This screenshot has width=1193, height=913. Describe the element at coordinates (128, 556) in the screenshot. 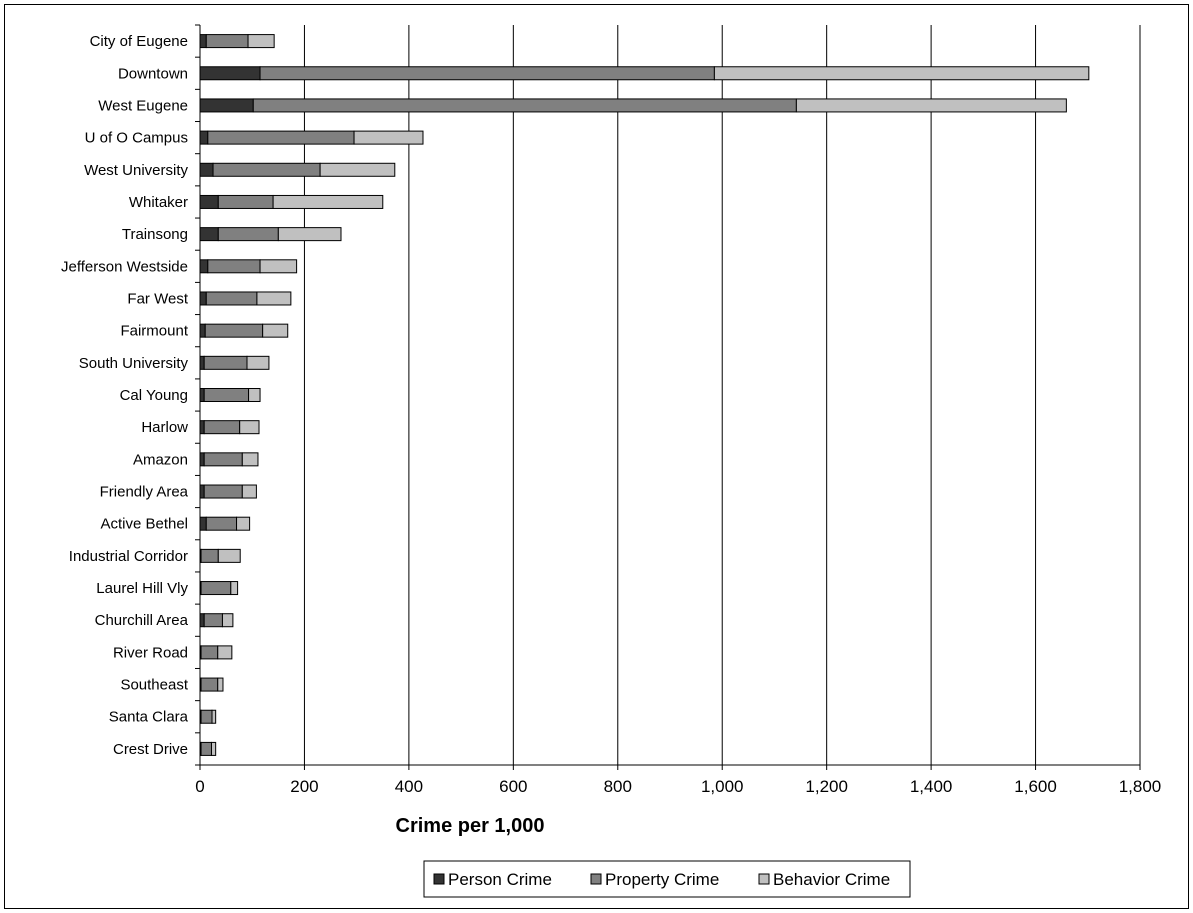

I see `category-label: Industrial Corridor` at that location.